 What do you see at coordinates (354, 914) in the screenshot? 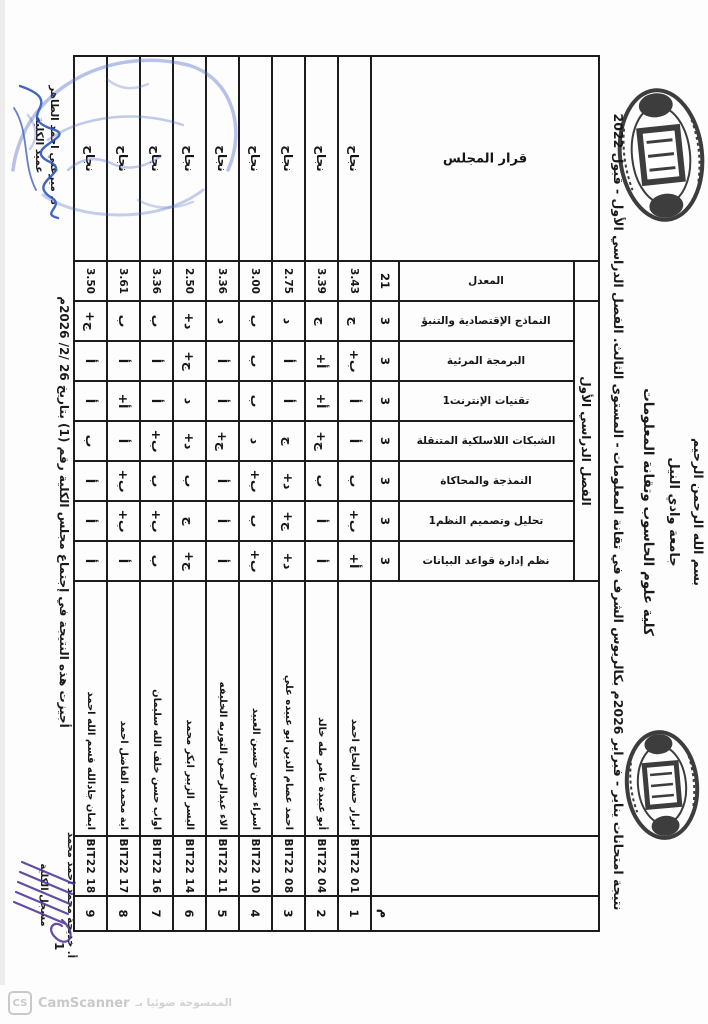
I see `student-no: 1` at bounding box center [354, 914].